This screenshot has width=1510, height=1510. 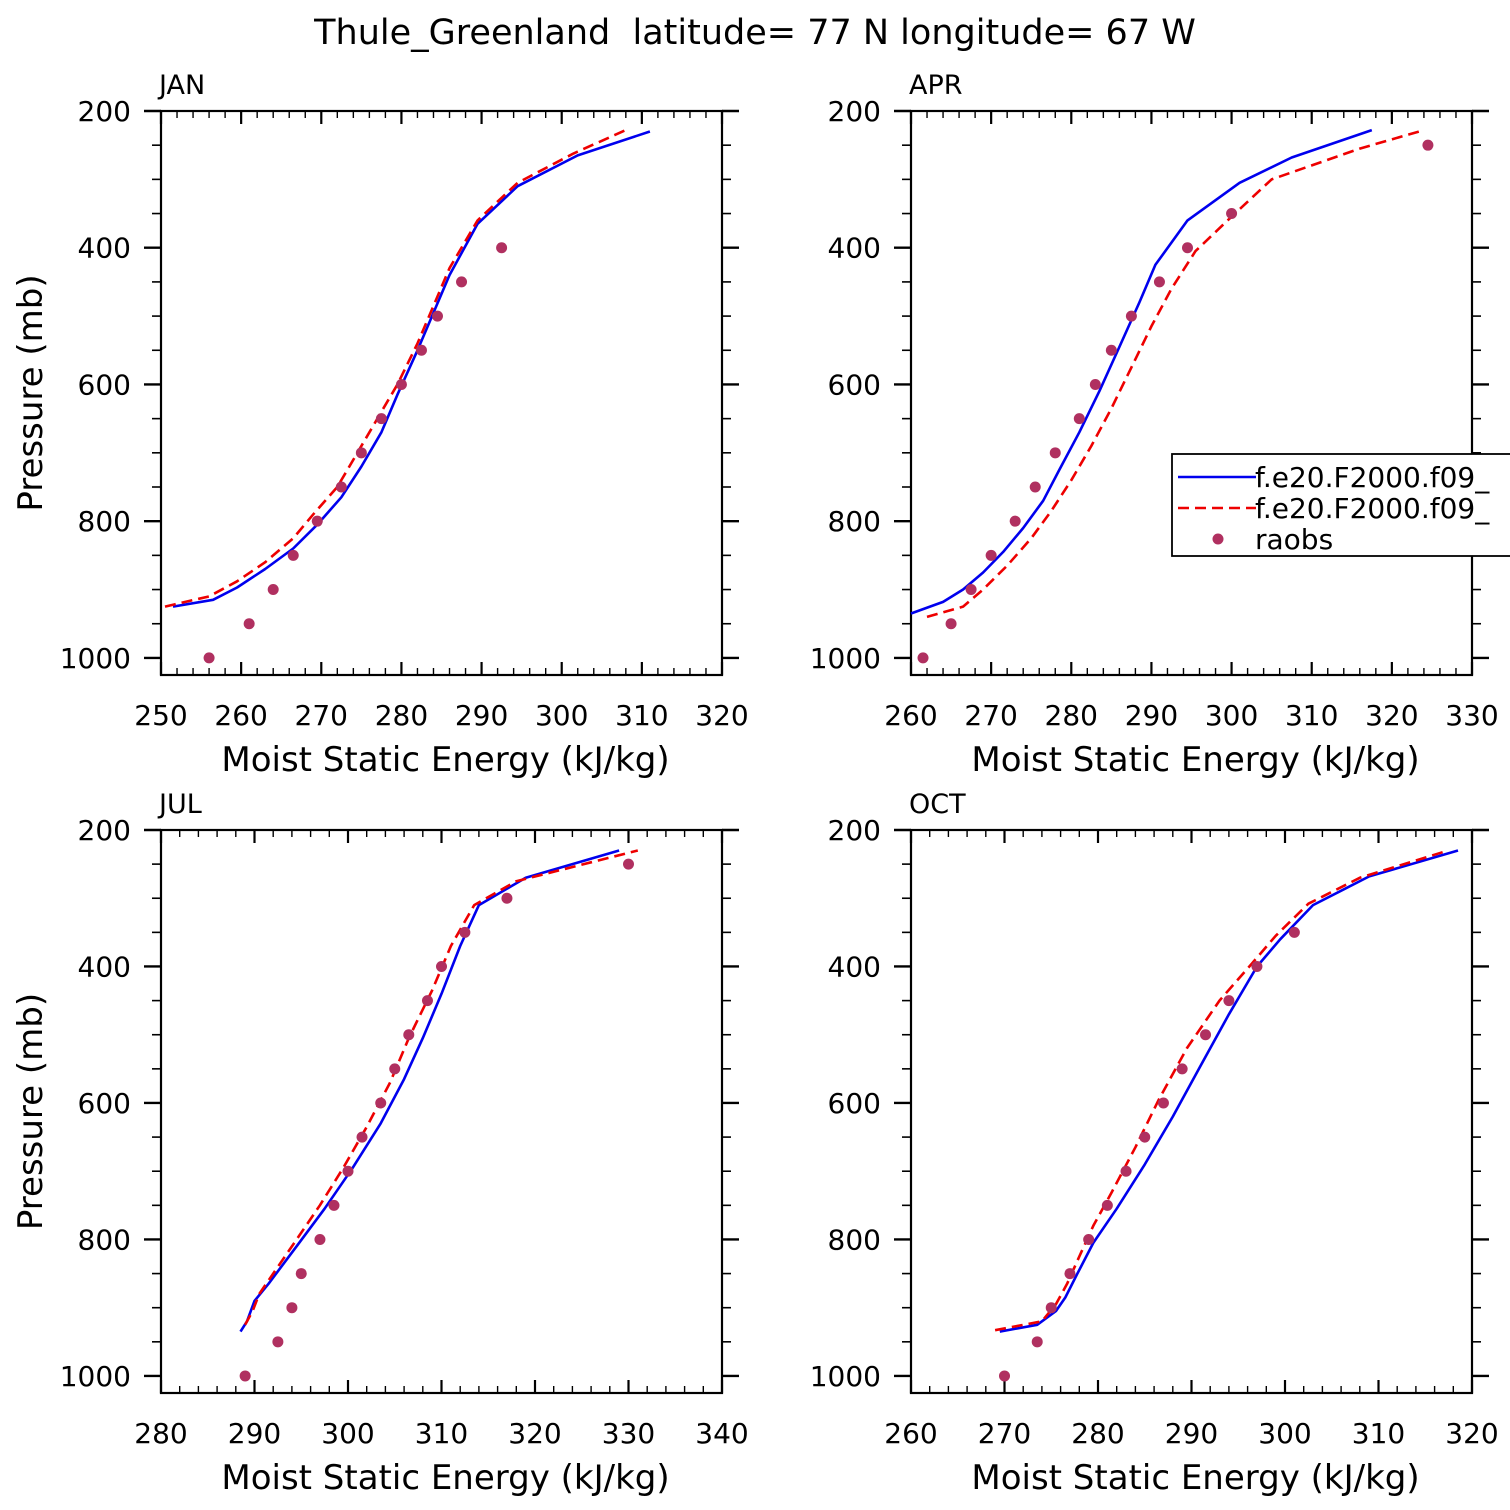 I want to click on legend-label: raobs, so click(x=1294, y=539).